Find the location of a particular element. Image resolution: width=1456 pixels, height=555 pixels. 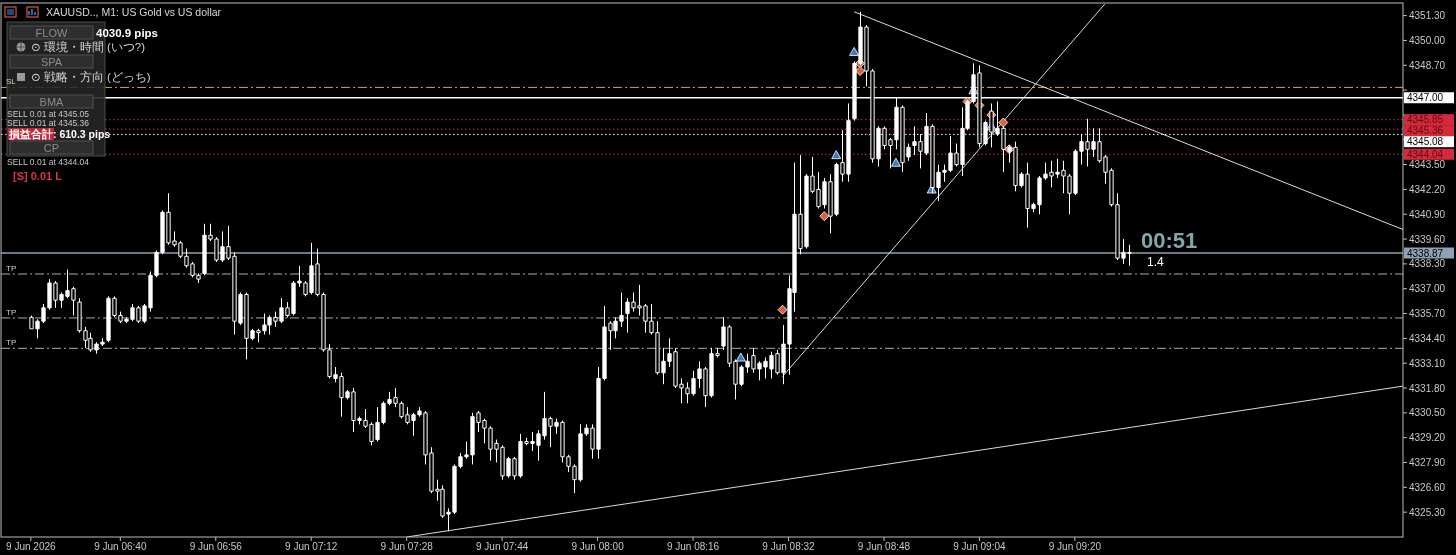

annotation: ⊙ 環境・時間 (いつ?) is located at coordinates (88, 46).